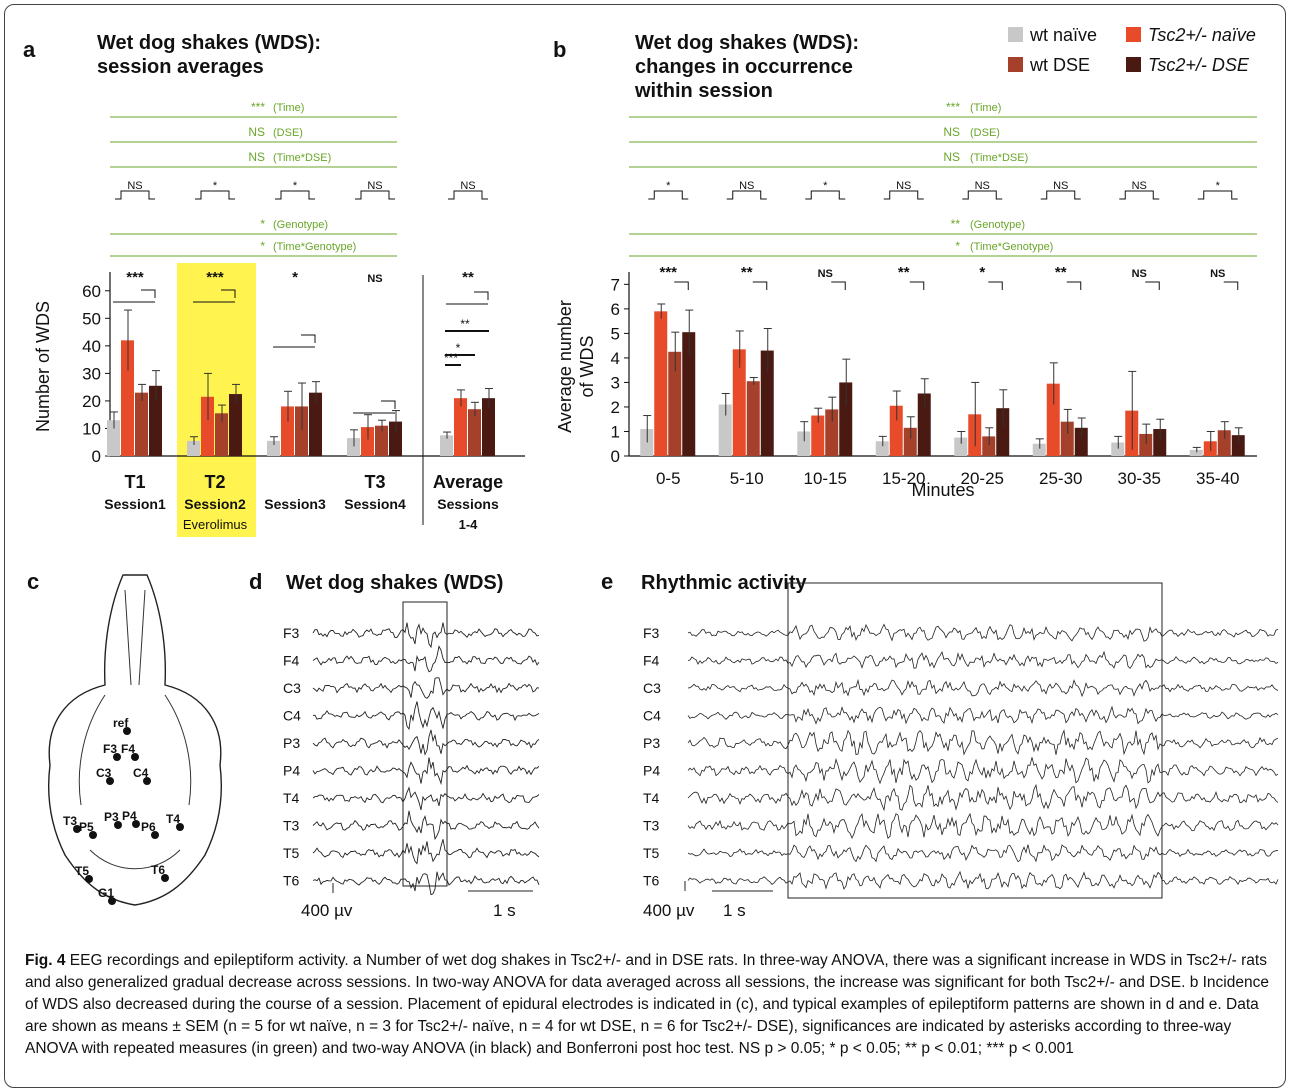  What do you see at coordinates (565, 366) in the screenshot?
I see `y-axis-label: Average number` at bounding box center [565, 366].